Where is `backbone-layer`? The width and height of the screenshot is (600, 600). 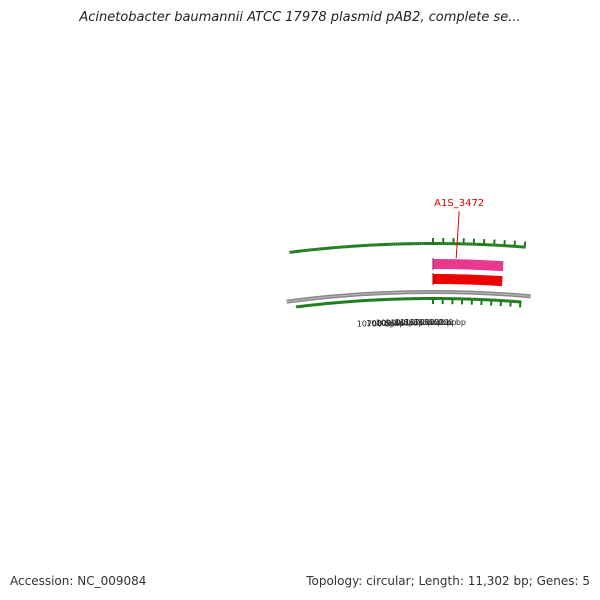 backbone-layer is located at coordinates (408, 297).